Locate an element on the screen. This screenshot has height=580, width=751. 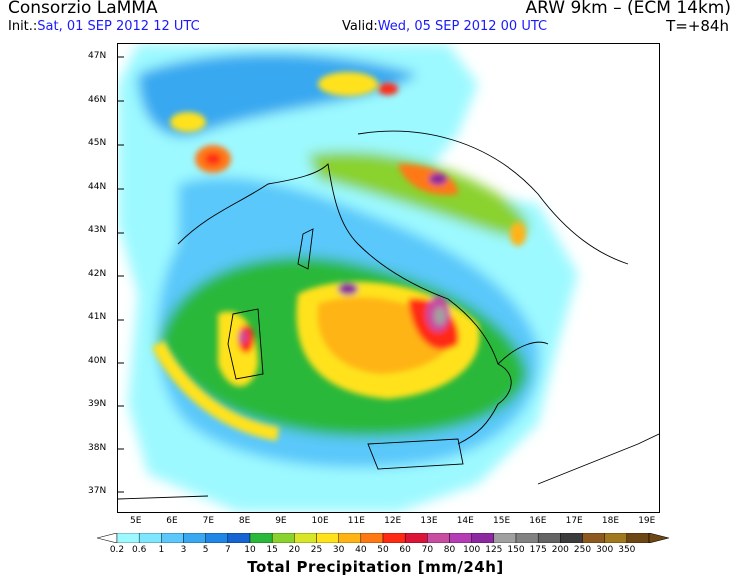
colorbar-level-label: 10 is located at coordinates (250, 550).